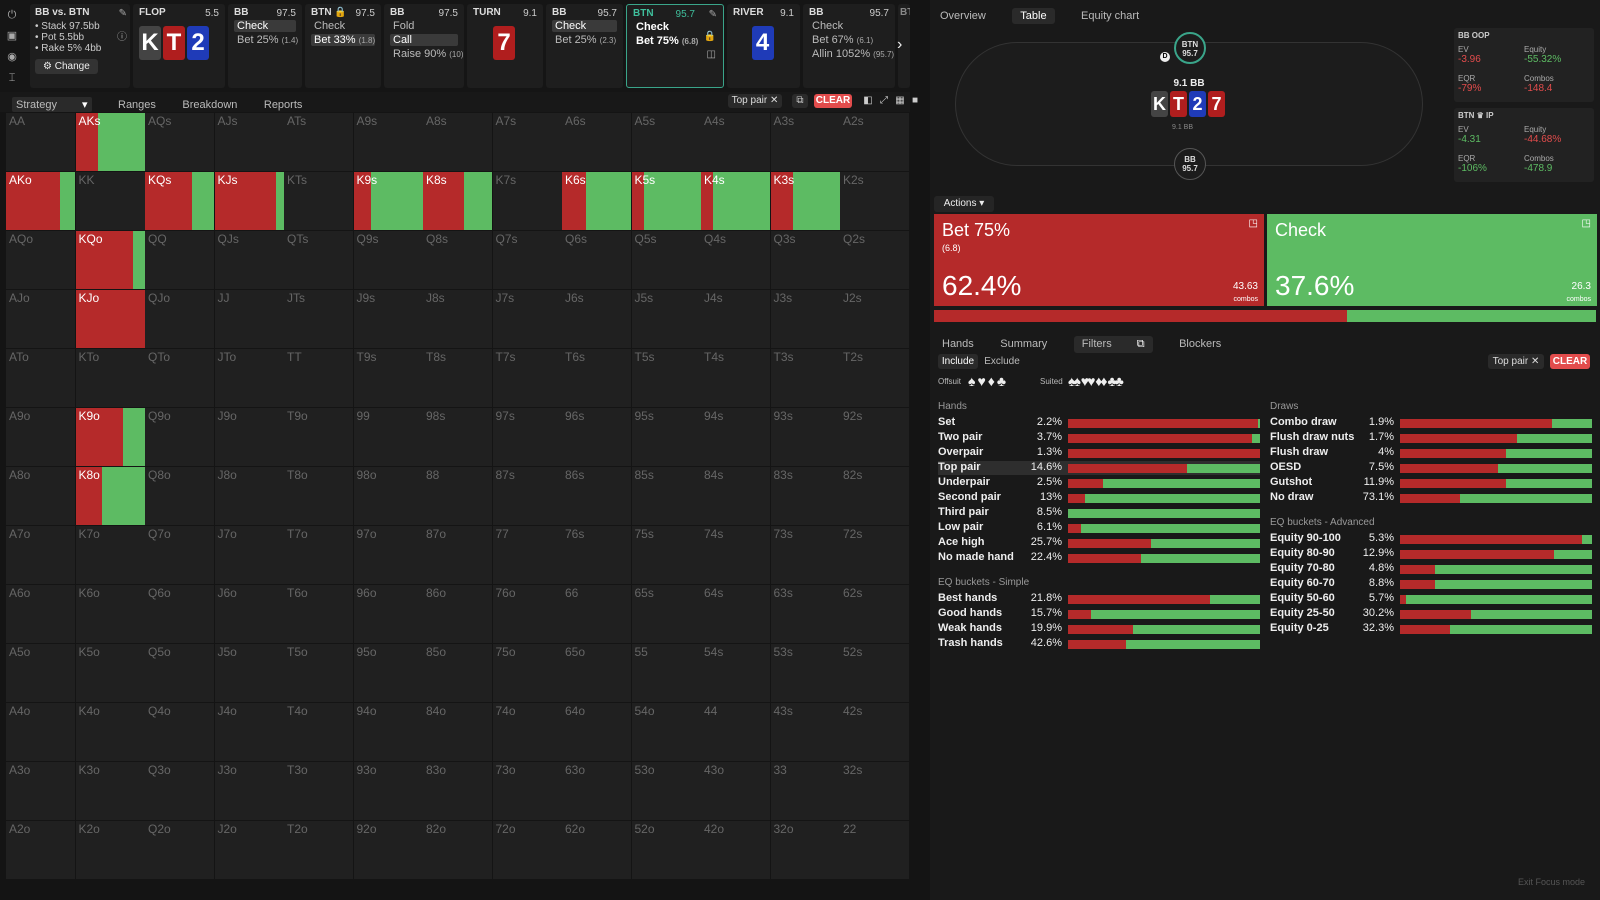  I want to click on filter-row: Equity 80-90 12.9%, so click(1431, 554).